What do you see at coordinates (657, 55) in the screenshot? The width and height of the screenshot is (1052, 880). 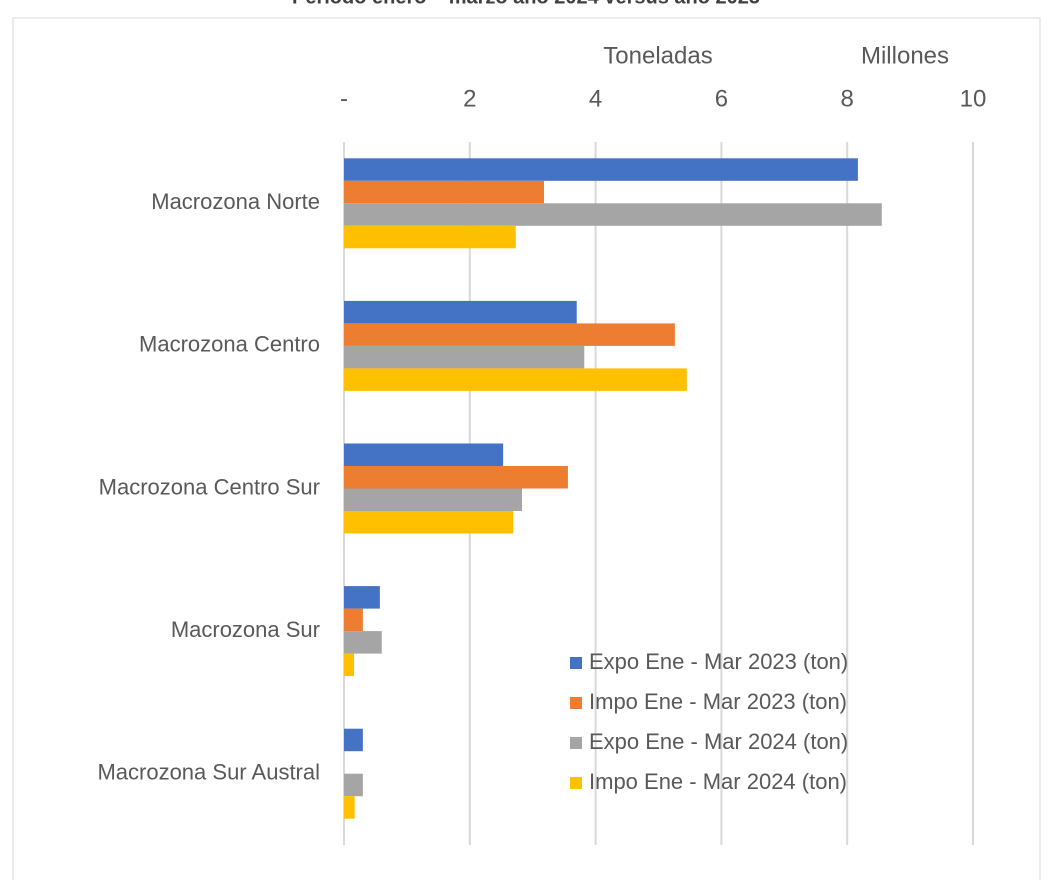 I see `axis-unit: Toneladas` at bounding box center [657, 55].